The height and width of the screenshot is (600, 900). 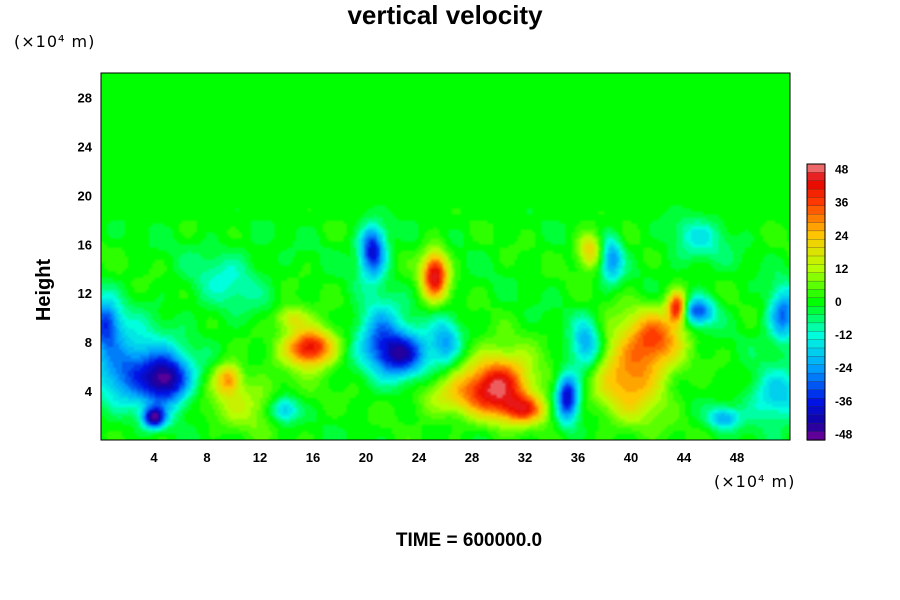 I want to click on x-tick-label: 48, so click(x=737, y=457).